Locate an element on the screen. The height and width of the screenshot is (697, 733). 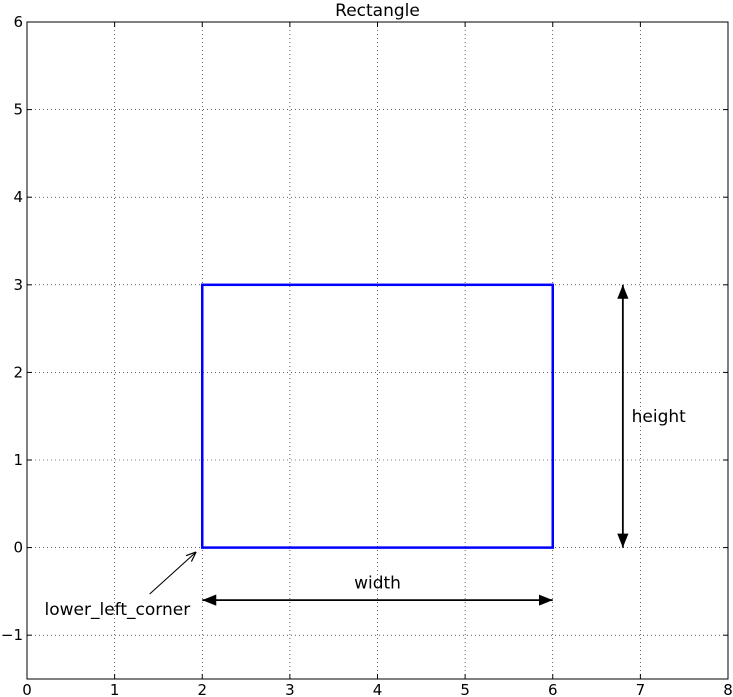
width-label: width is located at coordinates (377, 584).